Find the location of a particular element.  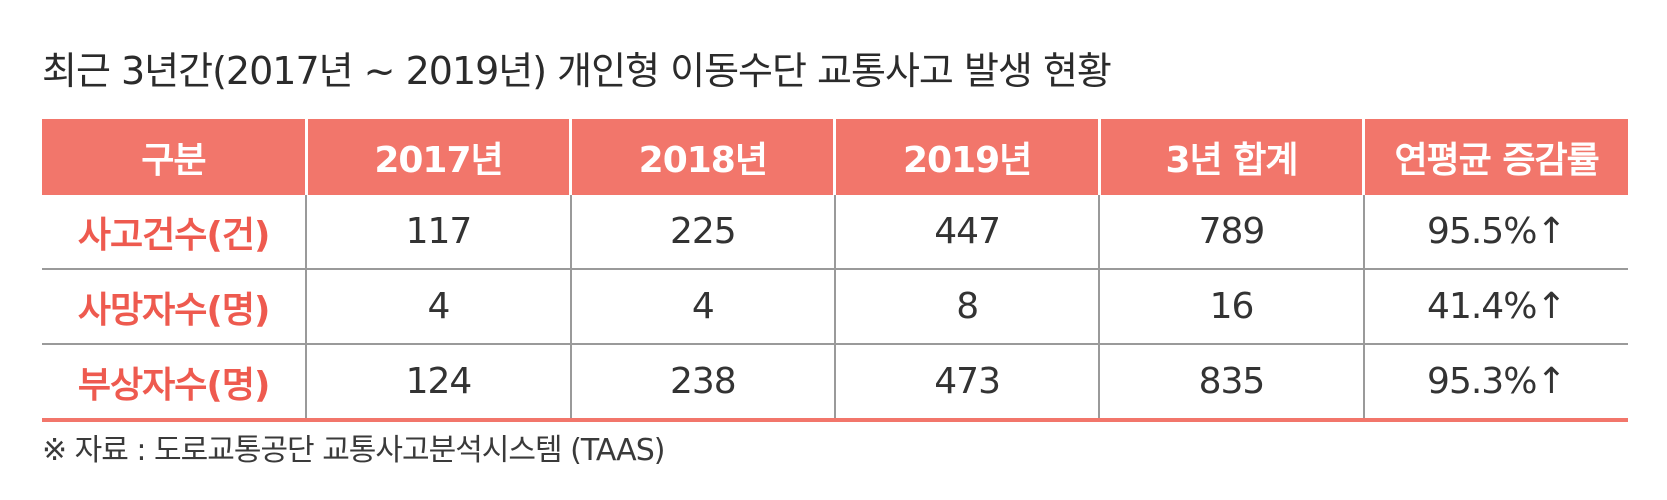

table-row: 부상자수(명) 124 238 473 835 95.3%↑ is located at coordinates (835, 383).